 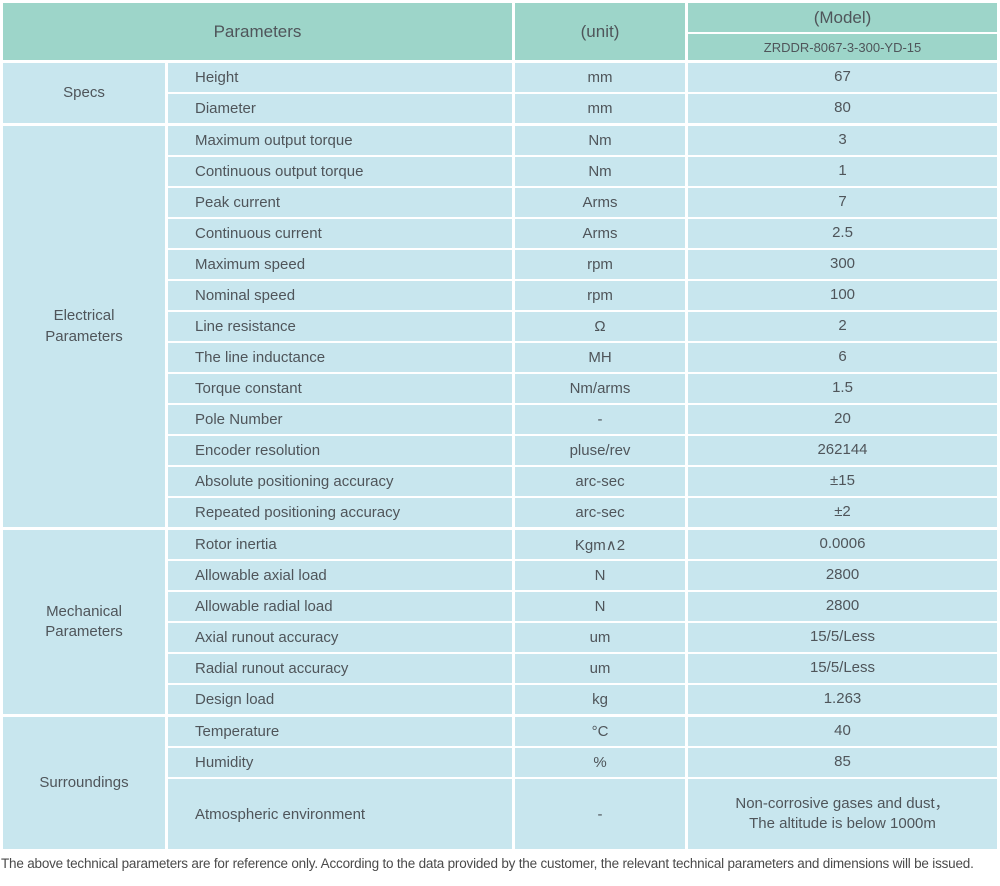 I want to click on table-row: Height mm 67, so click(x=582, y=77).